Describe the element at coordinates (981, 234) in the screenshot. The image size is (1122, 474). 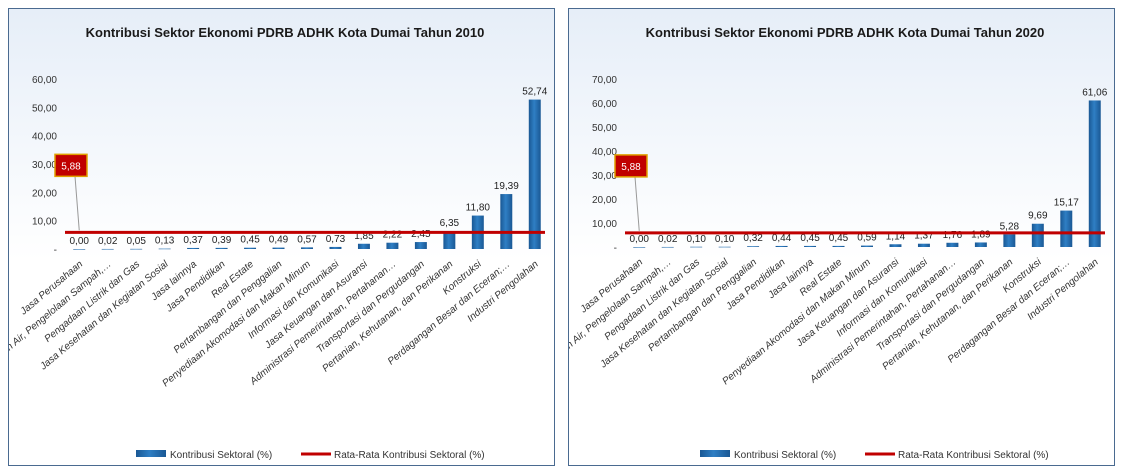
I see `data-label: 1,89` at that location.